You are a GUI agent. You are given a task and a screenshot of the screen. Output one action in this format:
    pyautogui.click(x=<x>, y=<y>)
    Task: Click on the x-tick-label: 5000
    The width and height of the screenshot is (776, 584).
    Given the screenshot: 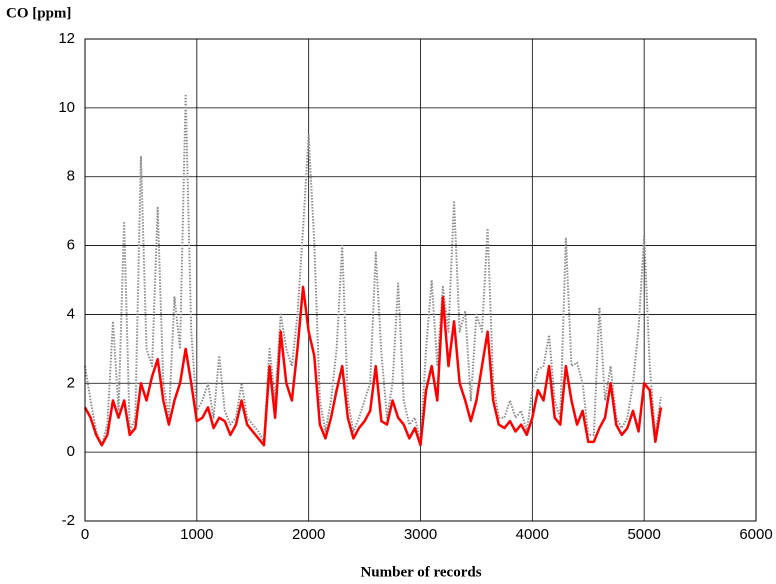 What is the action you would take?
    pyautogui.click(x=643, y=534)
    